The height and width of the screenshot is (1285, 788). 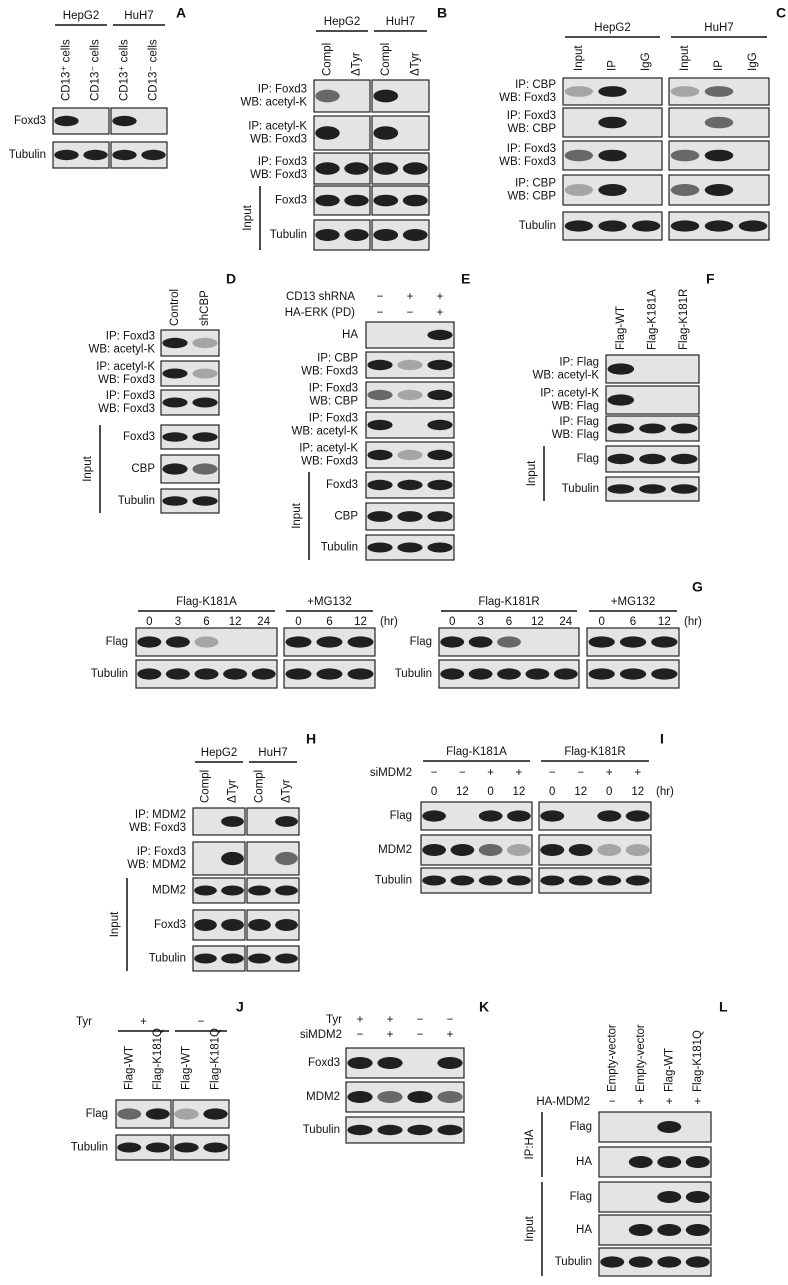 What do you see at coordinates (633, 602) in the screenshot?
I see `group-label: +MG132` at bounding box center [633, 602].